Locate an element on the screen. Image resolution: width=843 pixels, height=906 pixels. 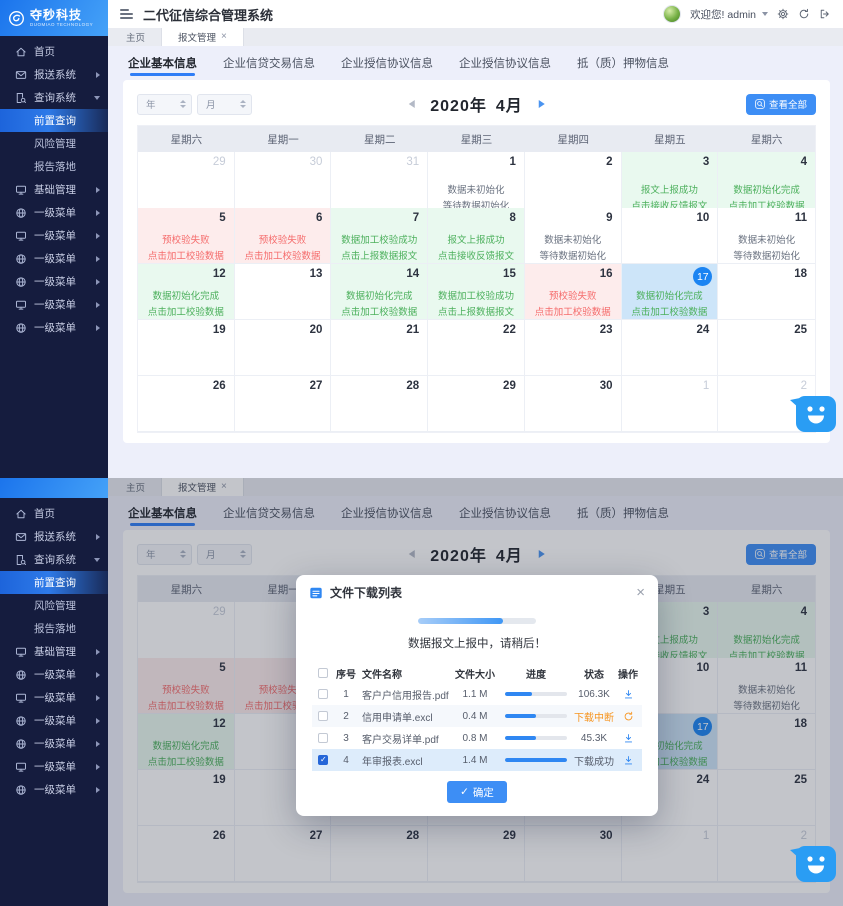
user-avatar is located at coordinates (672, 14).